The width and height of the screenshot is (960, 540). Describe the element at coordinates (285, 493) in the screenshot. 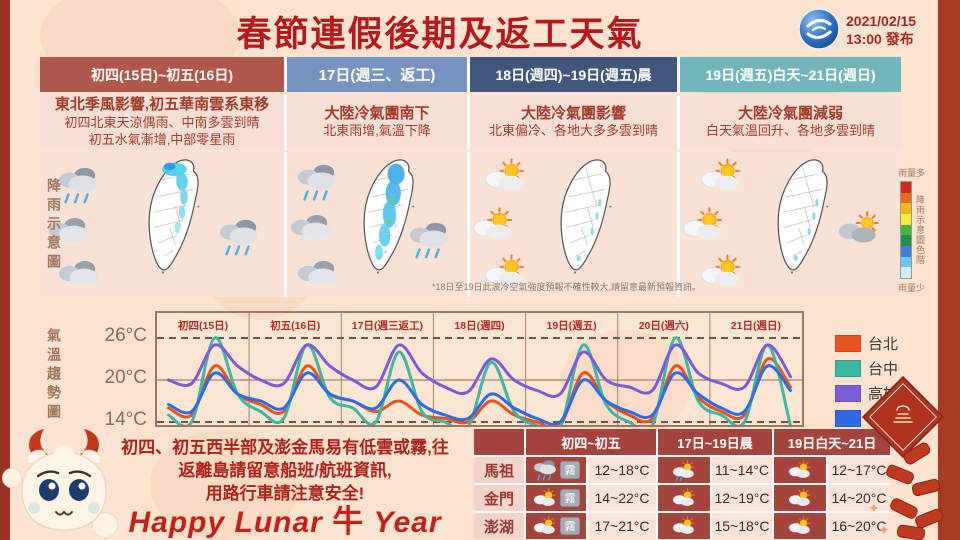

I see `notice-line: 用路行車請注意安全!` at that location.